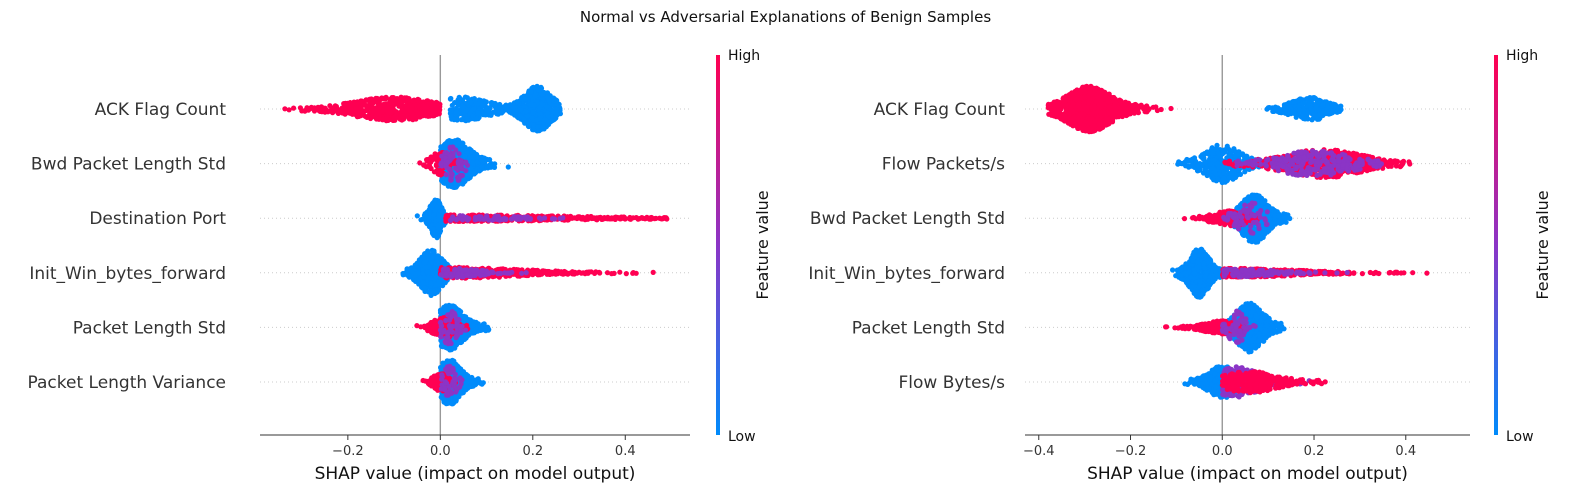 This screenshot has width=1571, height=495. Describe the element at coordinates (625, 451) in the screenshot. I see `x-tick-label: 0.4` at that location.